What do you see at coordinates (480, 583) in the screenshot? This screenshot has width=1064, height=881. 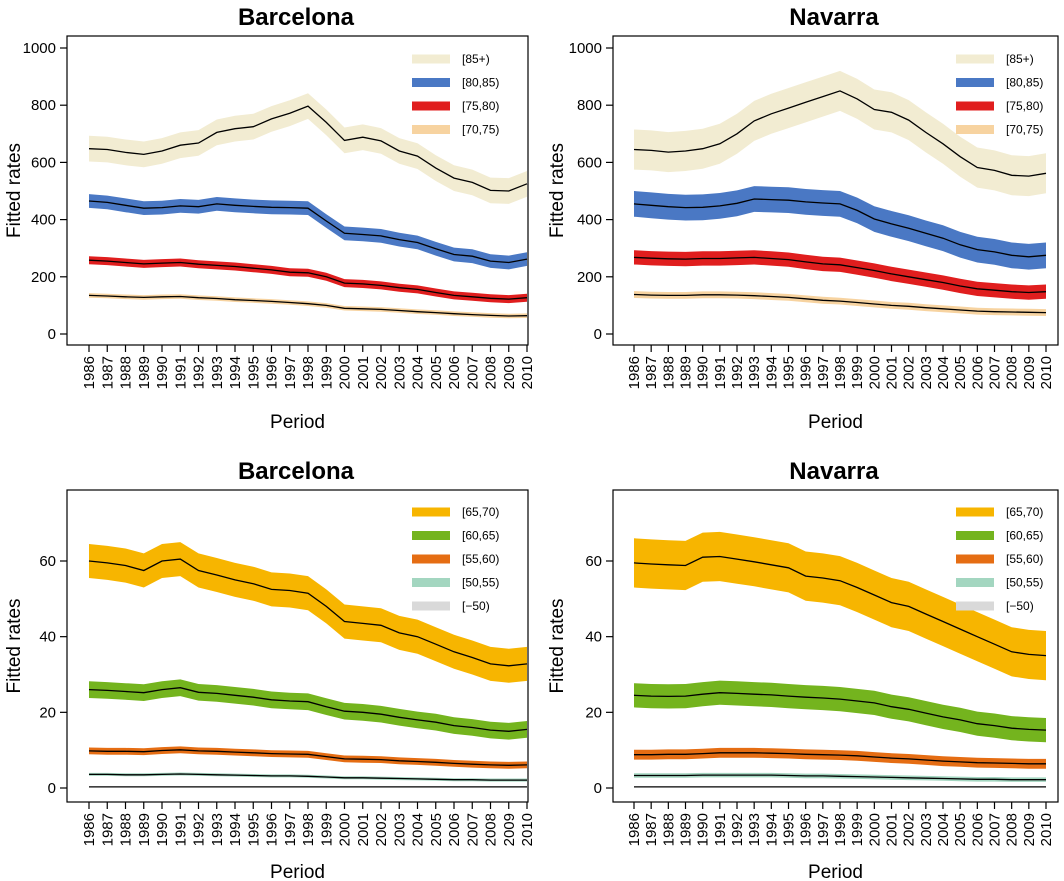 I see `legend-label: [50,55)` at bounding box center [480, 583].